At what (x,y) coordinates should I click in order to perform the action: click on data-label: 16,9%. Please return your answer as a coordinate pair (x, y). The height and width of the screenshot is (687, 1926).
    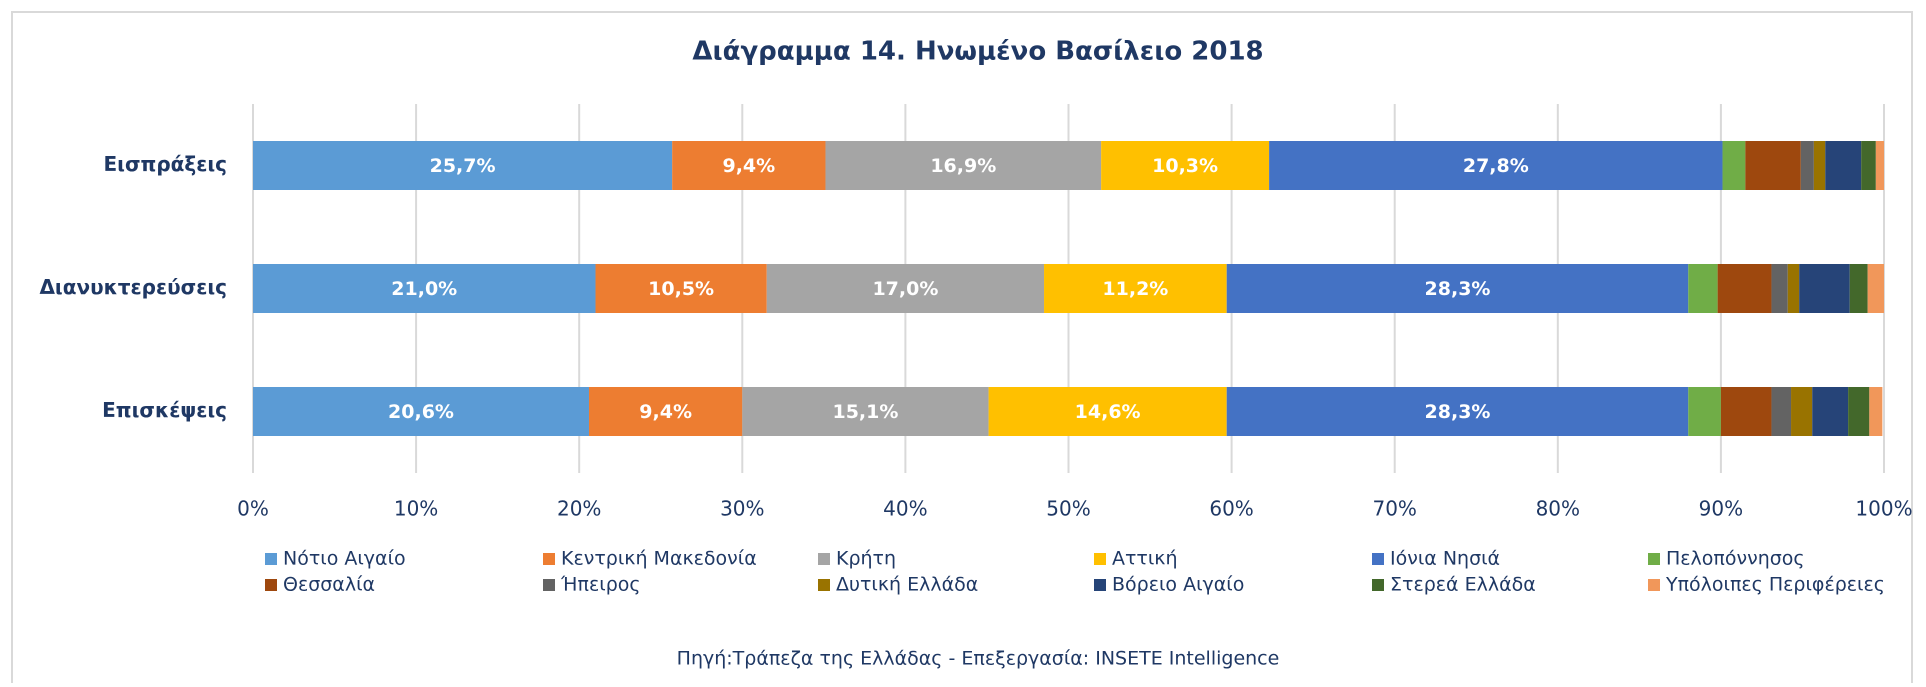
    Looking at the image, I should click on (963, 166).